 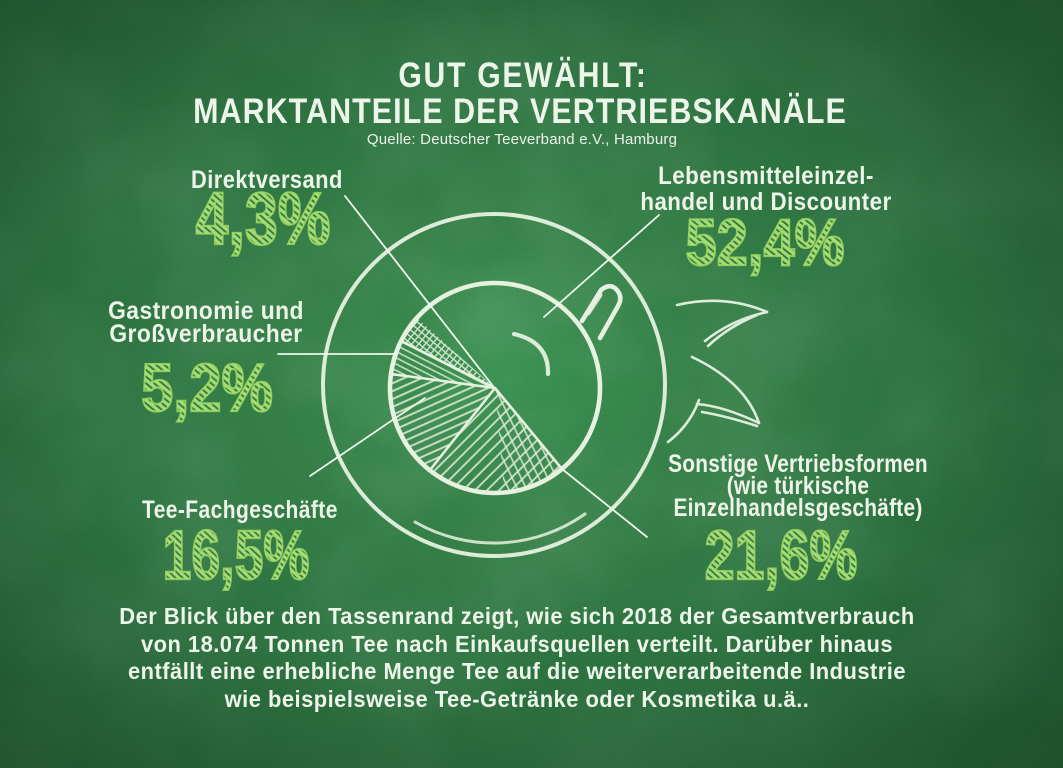 What do you see at coordinates (236, 555) in the screenshot?
I see `svg-text: 16,5%` at bounding box center [236, 555].